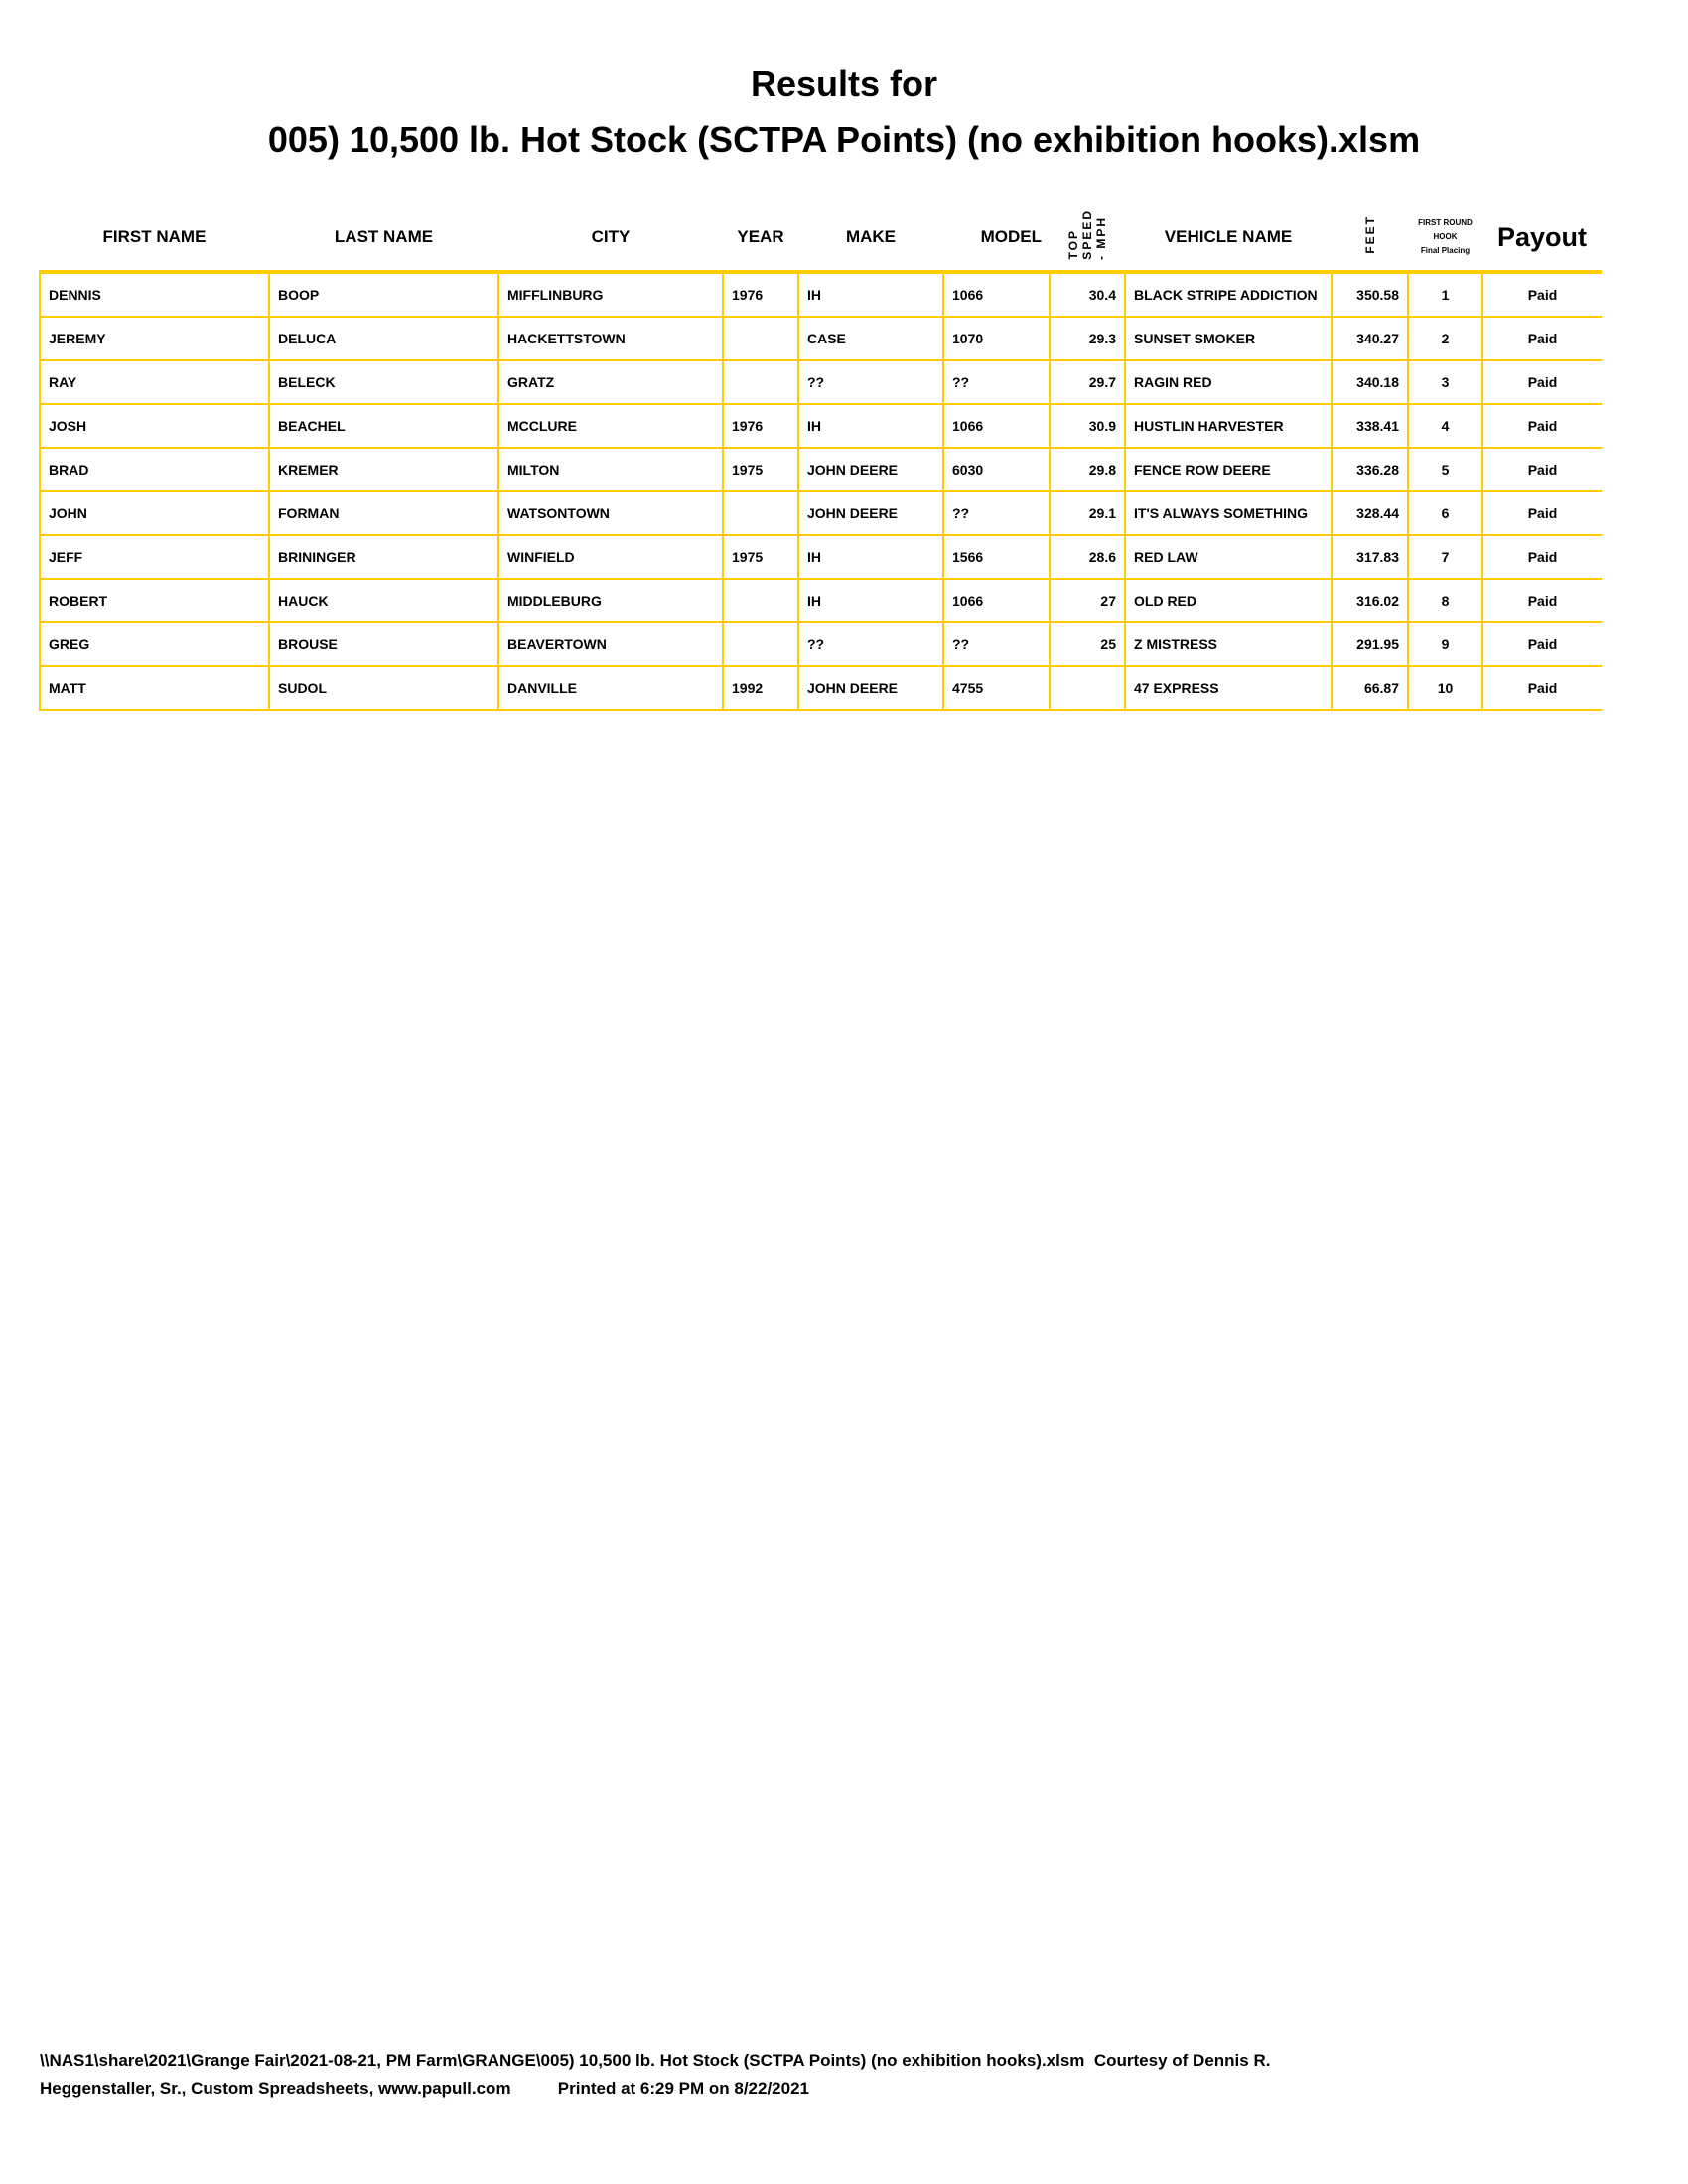 This screenshot has height=2184, width=1688. Describe the element at coordinates (383, 294) in the screenshot. I see `cell-last: BOOP` at that location.